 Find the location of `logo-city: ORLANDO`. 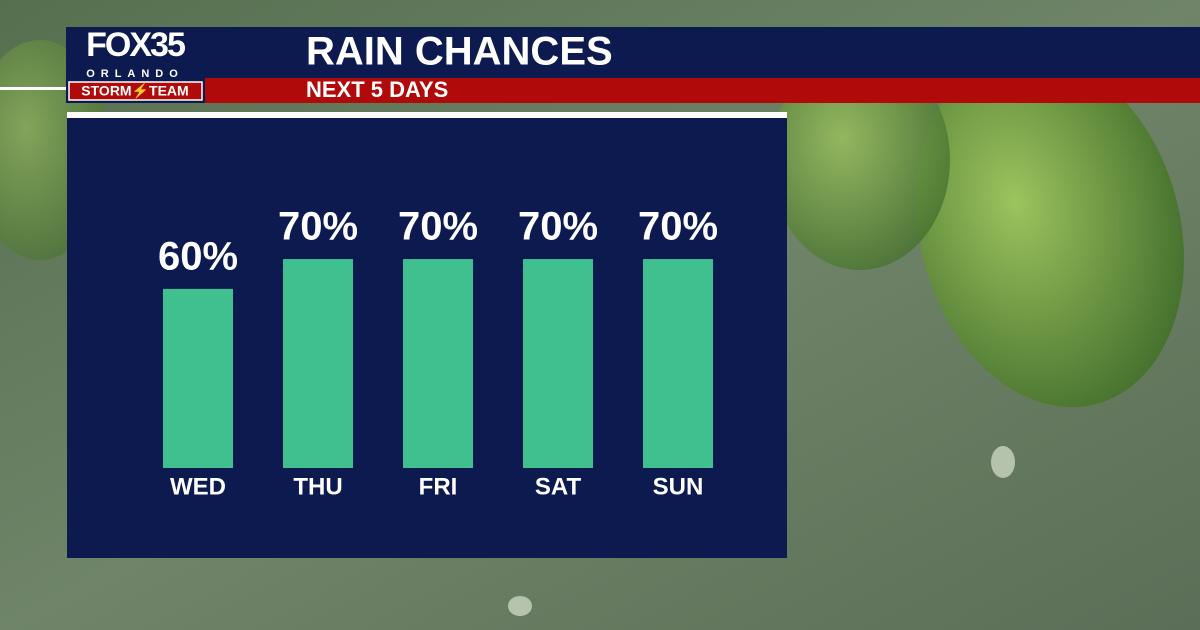

logo-city: ORLANDO is located at coordinates (135, 74).